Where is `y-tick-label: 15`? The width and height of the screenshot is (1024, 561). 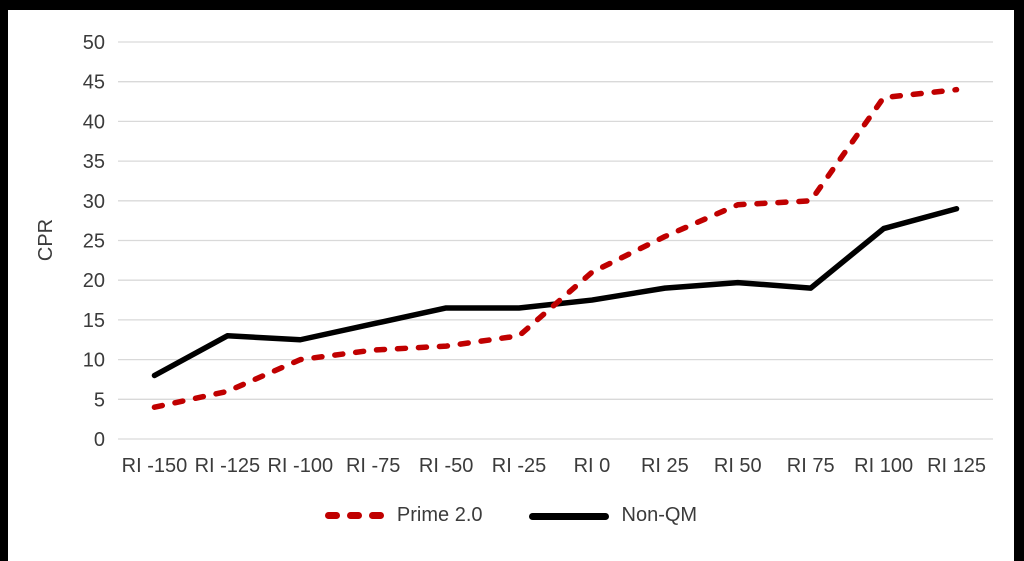 y-tick-label: 15 is located at coordinates (94, 321).